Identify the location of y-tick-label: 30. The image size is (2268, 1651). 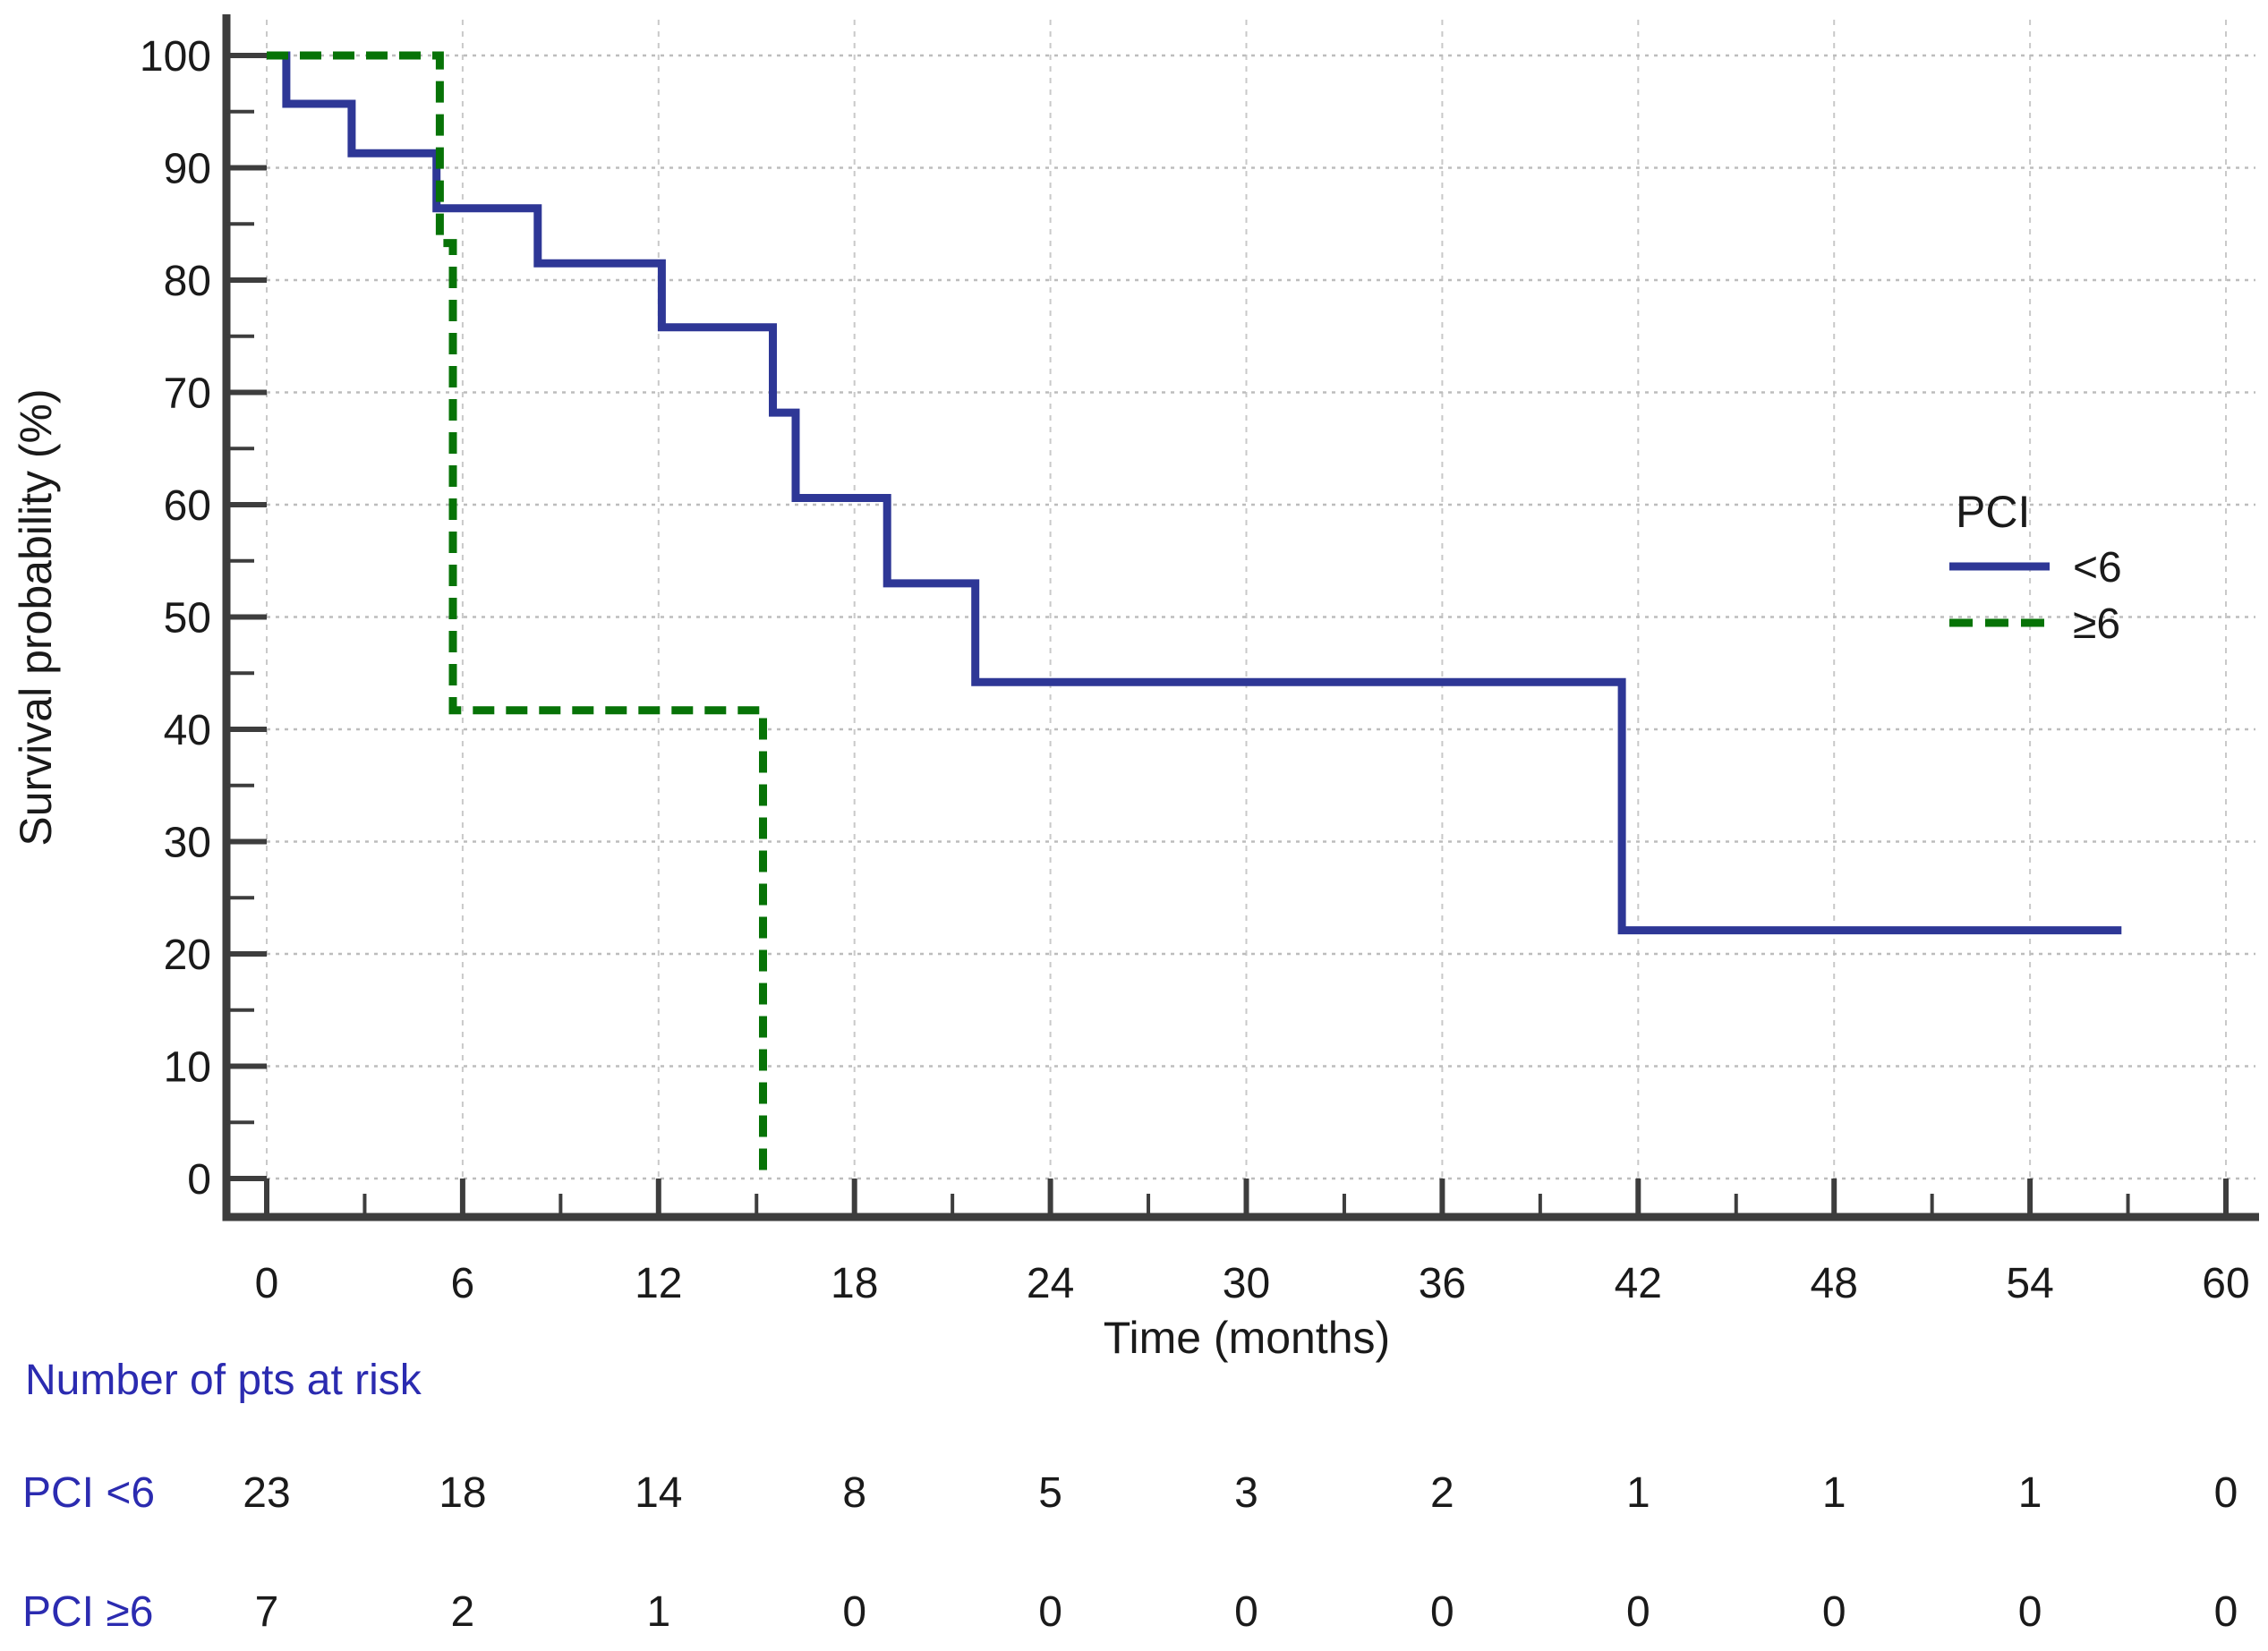
(188, 843).